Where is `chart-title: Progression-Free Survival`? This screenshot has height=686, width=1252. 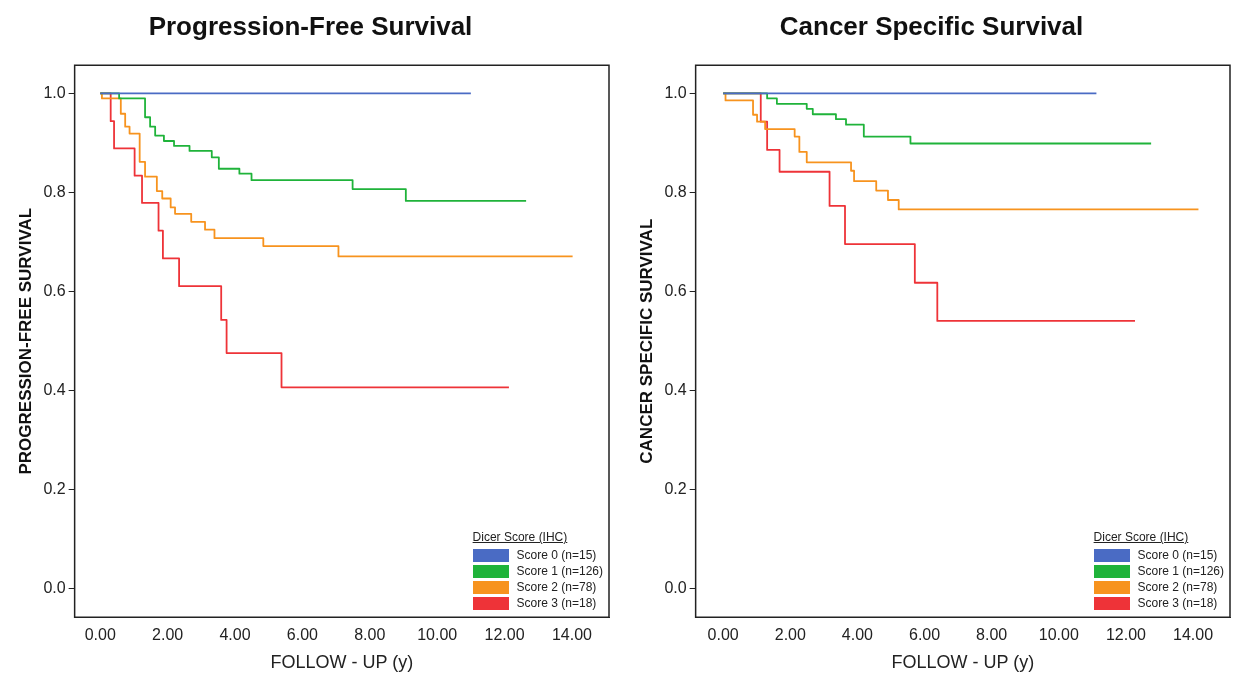
chart-title: Progression-Free Survival is located at coordinates (310, 25).